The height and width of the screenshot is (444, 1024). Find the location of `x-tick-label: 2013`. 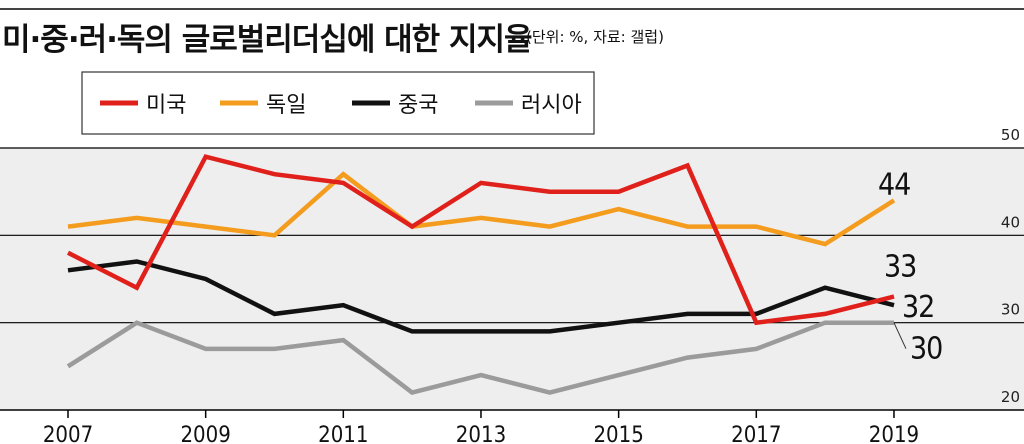

x-tick-label: 2013 is located at coordinates (481, 433).